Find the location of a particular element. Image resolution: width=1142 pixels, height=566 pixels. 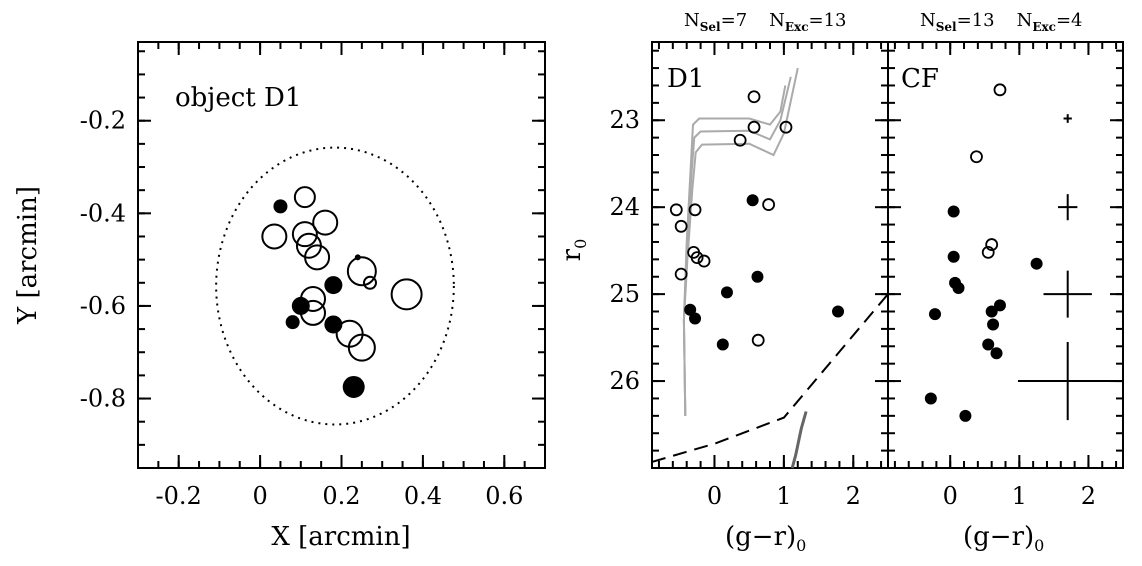

cmd-d1-header: NSel=7 NExc=13 is located at coordinates (765, 22).